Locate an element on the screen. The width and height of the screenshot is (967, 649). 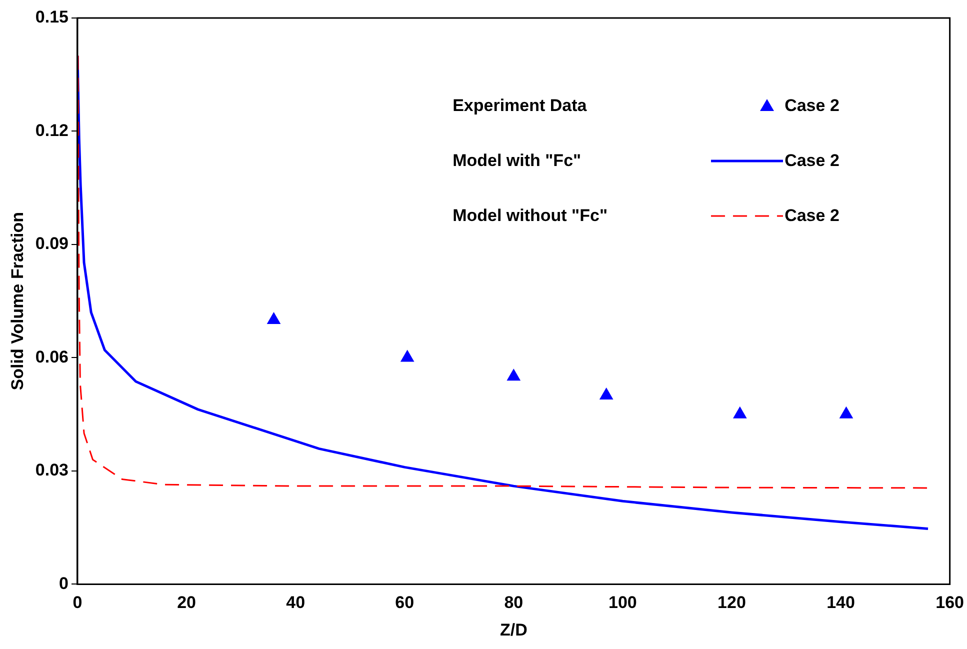
y-tick-label: 0.09 is located at coordinates (51, 244).